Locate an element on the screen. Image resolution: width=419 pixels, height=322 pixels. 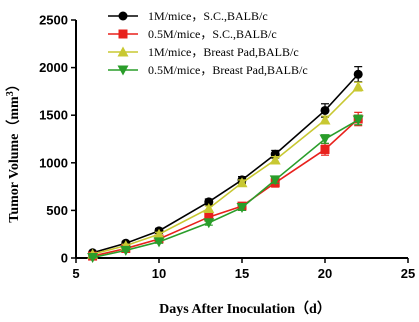
legend-item: 1M/mice，Breast Pad,BALB/c is located at coordinates (203, 52).